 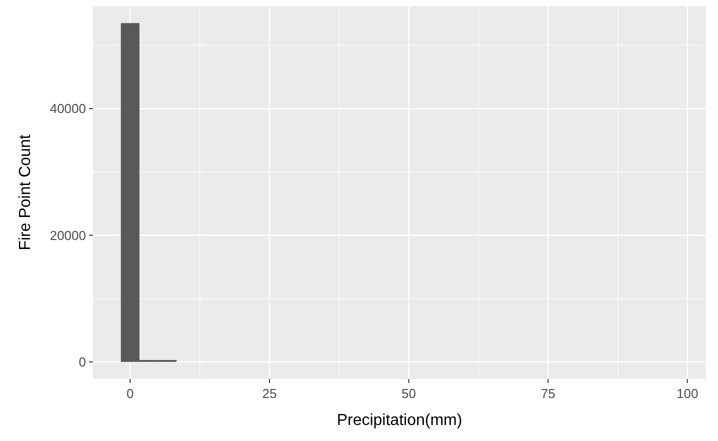 I want to click on x-tick-label: 100, so click(x=687, y=393).